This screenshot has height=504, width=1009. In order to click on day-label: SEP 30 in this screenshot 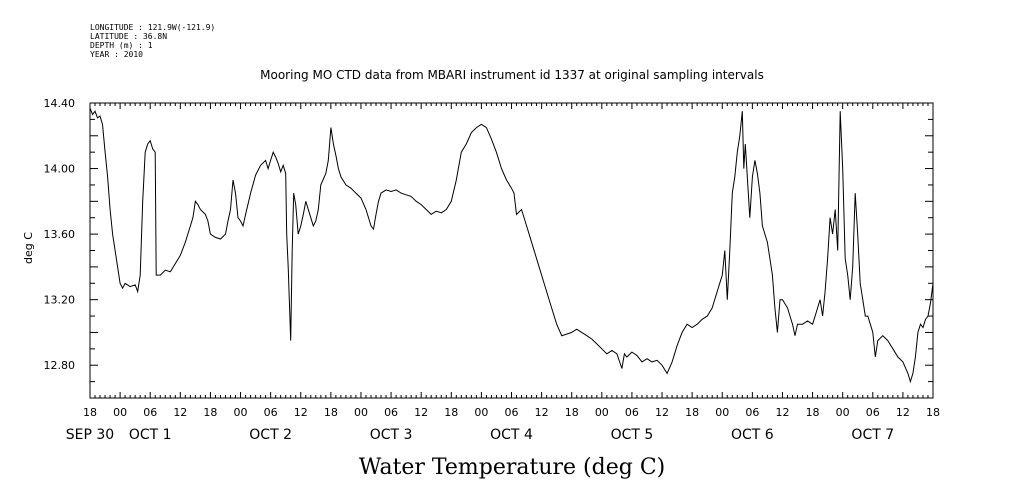, I will do `click(90, 435)`.